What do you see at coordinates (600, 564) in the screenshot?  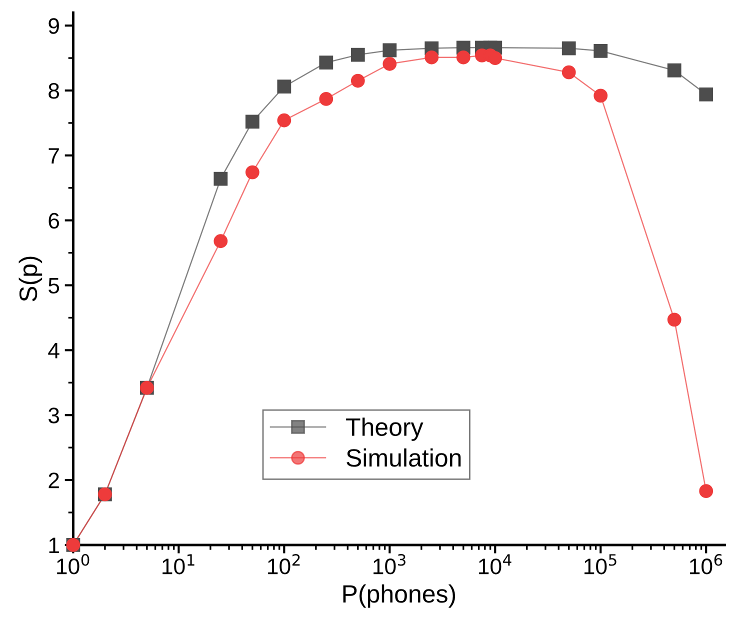 I see `x-tick-label: 10$^{5}$` at bounding box center [600, 564].